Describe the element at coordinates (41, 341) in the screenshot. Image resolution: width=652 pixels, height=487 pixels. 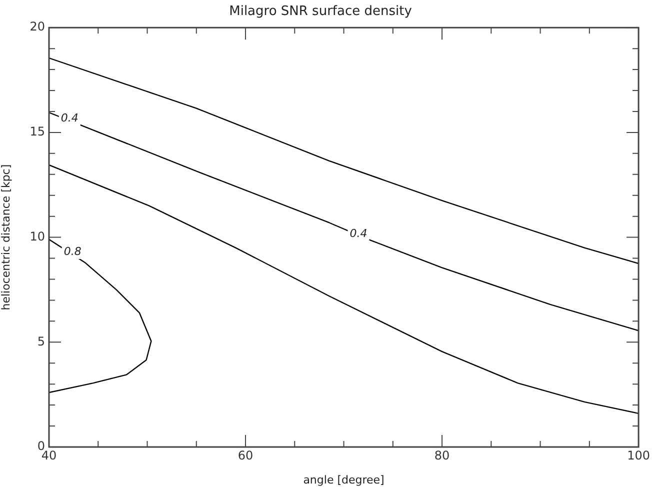
I see `y-tick-label: 5` at that location.